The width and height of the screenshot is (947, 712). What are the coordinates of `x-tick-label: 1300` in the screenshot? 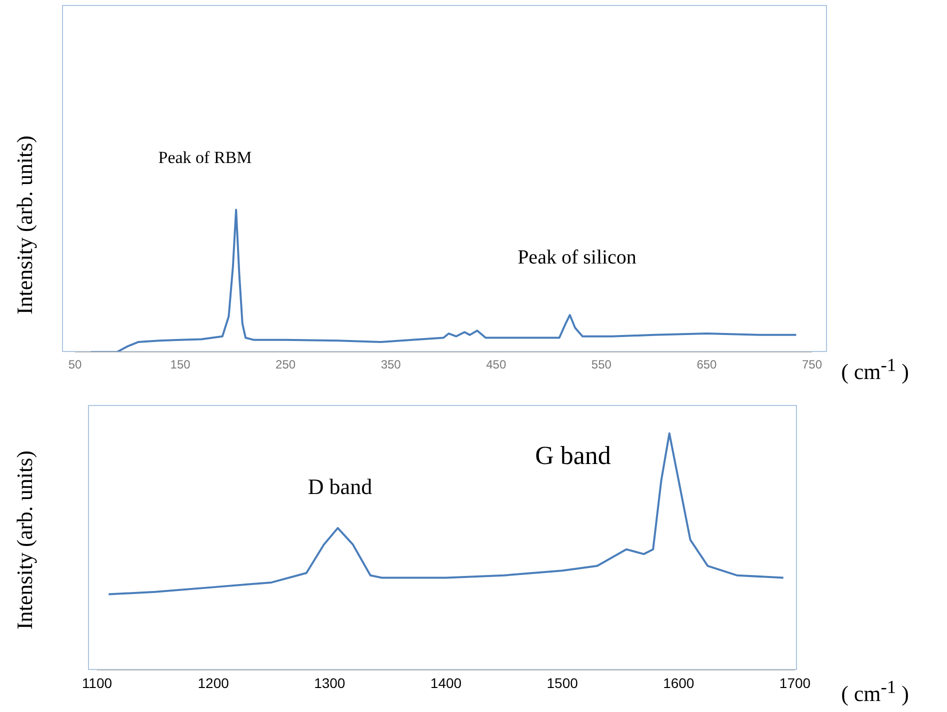 It's located at (330, 682).